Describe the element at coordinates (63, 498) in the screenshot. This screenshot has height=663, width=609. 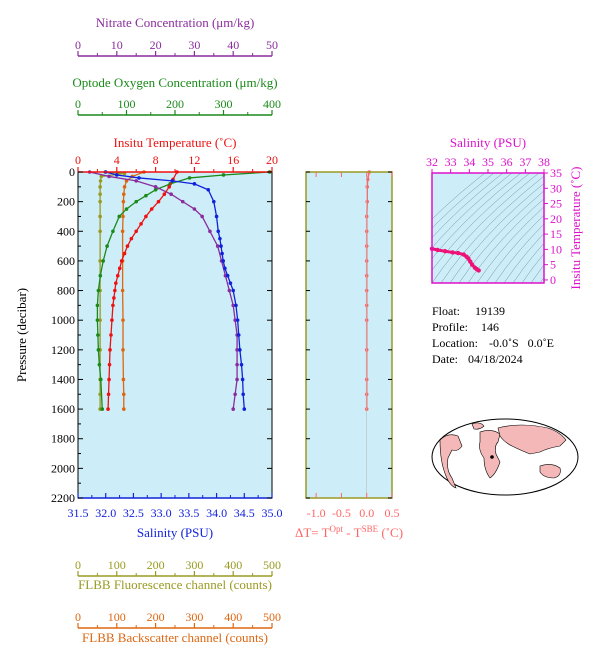
I see `pressure-tick-label: 2200` at that location.